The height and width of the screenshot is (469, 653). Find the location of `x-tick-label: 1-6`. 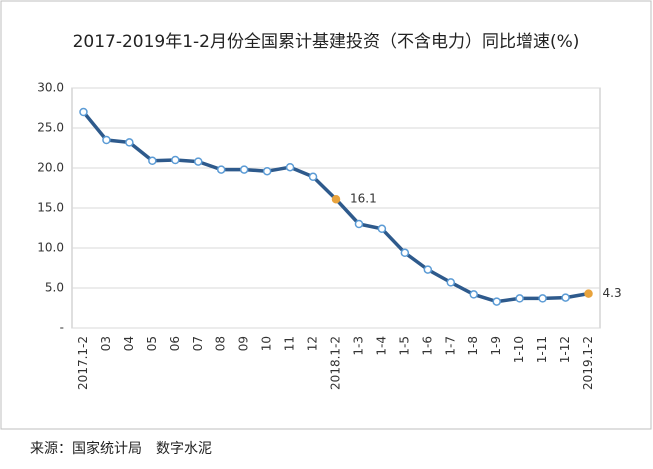

x-tick-label: 1-6 is located at coordinates (427, 346).